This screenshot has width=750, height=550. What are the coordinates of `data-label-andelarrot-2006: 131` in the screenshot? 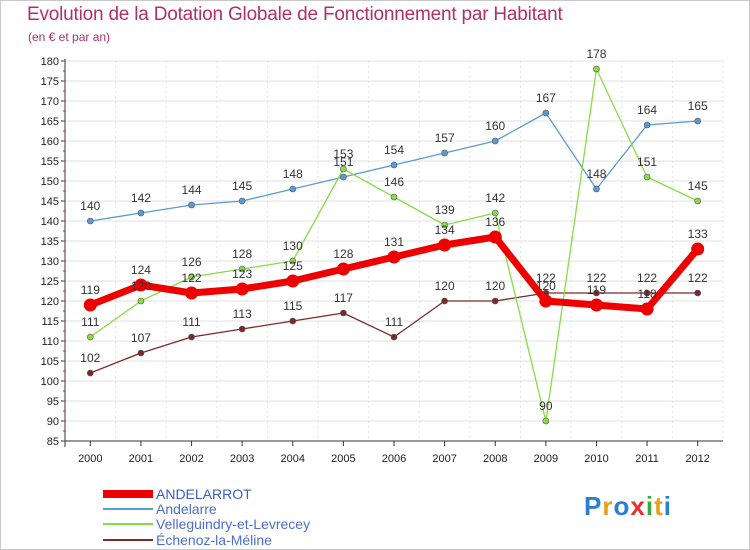 It's located at (394, 242).